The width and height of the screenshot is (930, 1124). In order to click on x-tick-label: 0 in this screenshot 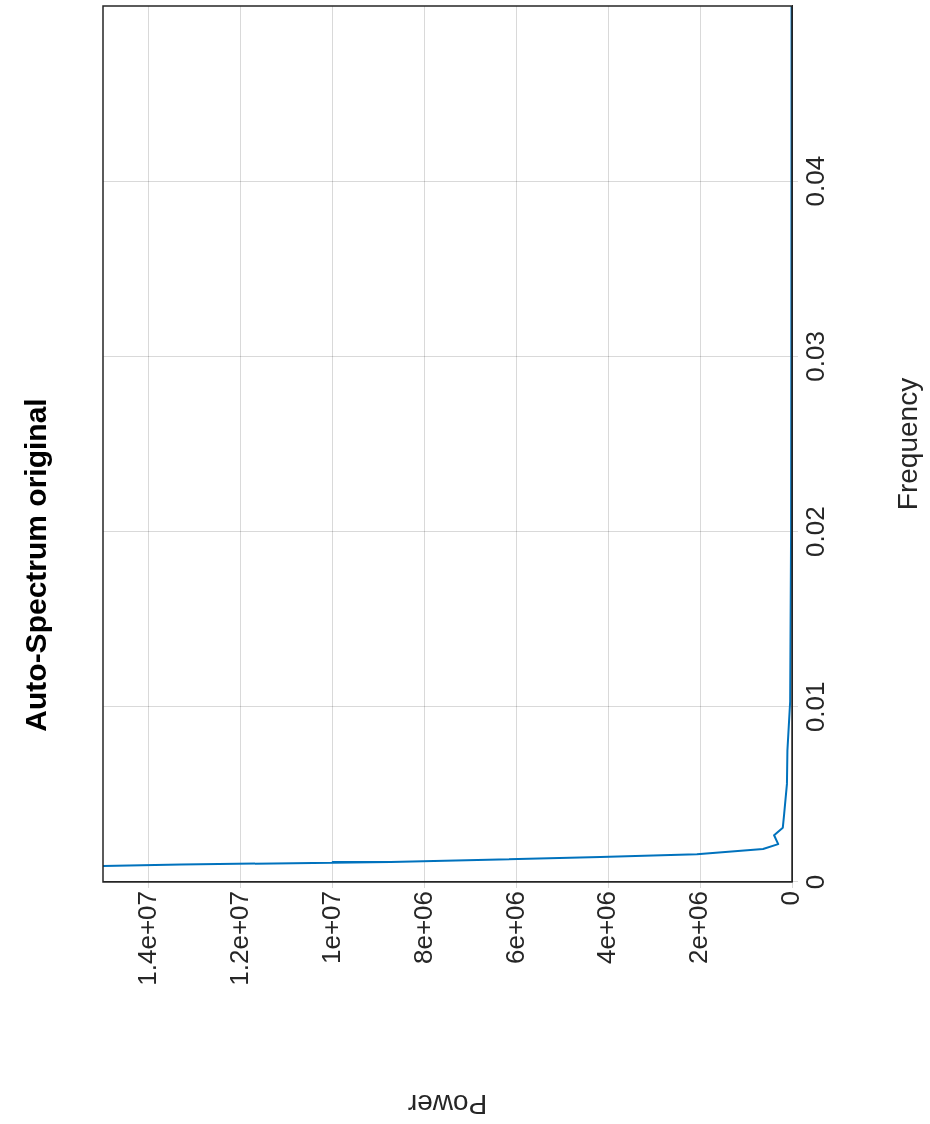, I will do `click(790, 898)`.